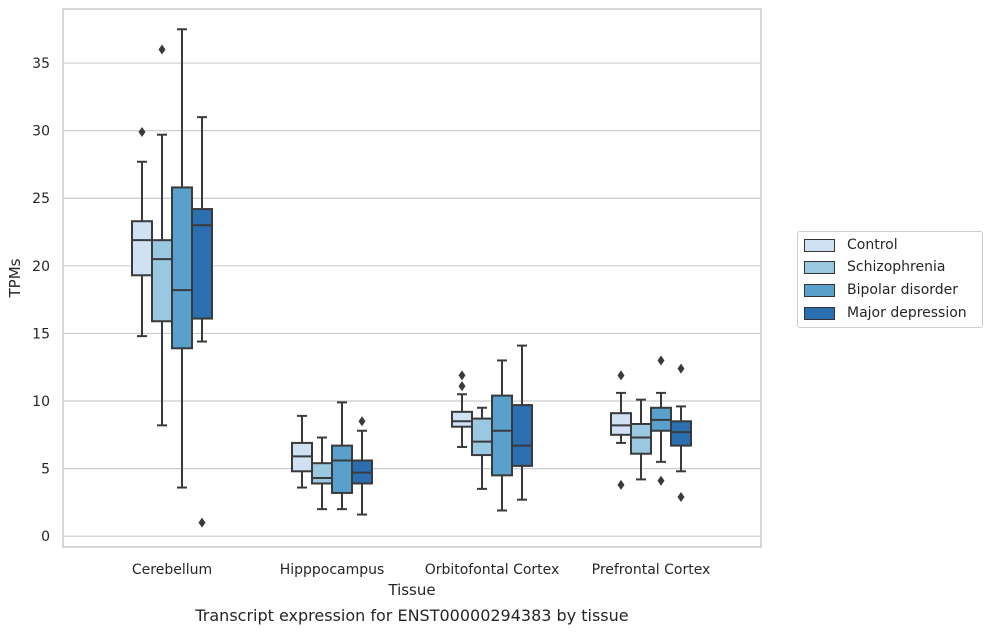  What do you see at coordinates (15, 278) in the screenshot?
I see `y-axis-label: TPMs` at bounding box center [15, 278].